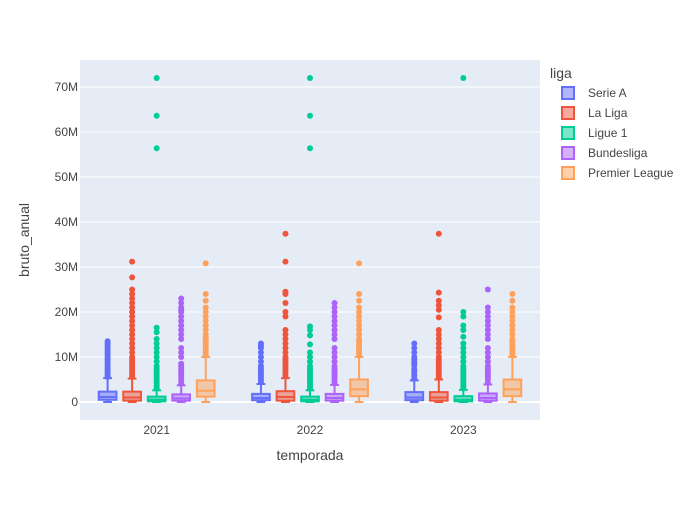 The height and width of the screenshot is (505, 700). I want to click on legend-item-premier-league: Premier League, so click(618, 173).